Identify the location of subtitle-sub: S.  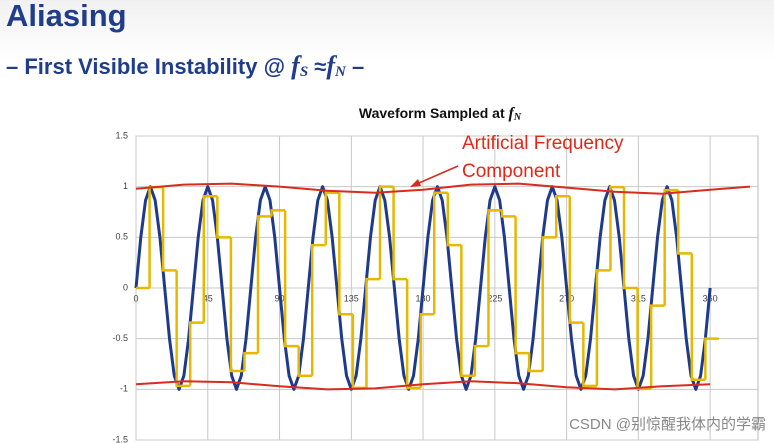
(304, 72).